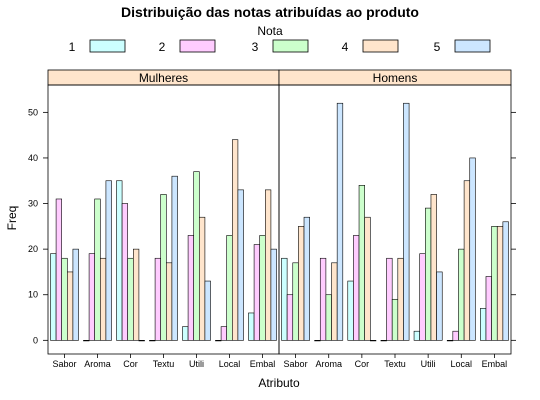 The width and height of the screenshot is (540, 400). I want to click on y-tick-label: 50, so click(33, 112).